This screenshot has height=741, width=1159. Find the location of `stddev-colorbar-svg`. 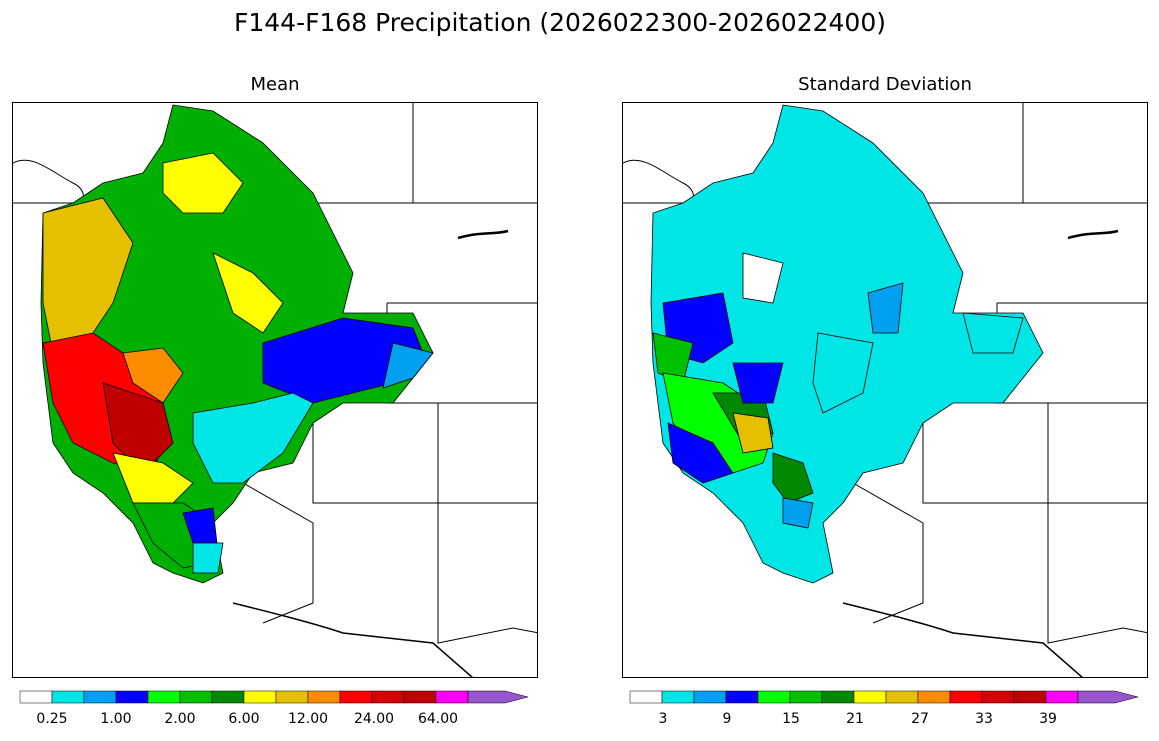

stddev-colorbar-svg is located at coordinates (884, 697).